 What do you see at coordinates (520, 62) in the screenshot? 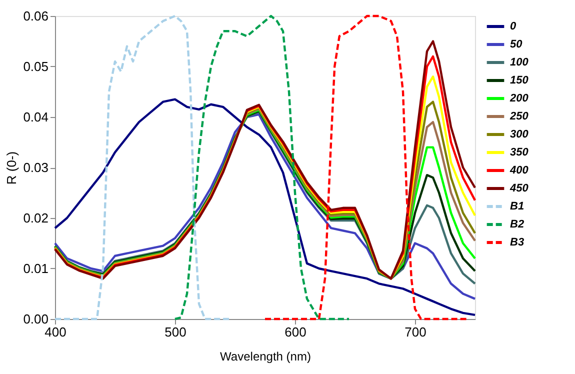
I see `legend-label: 100` at bounding box center [520, 62].